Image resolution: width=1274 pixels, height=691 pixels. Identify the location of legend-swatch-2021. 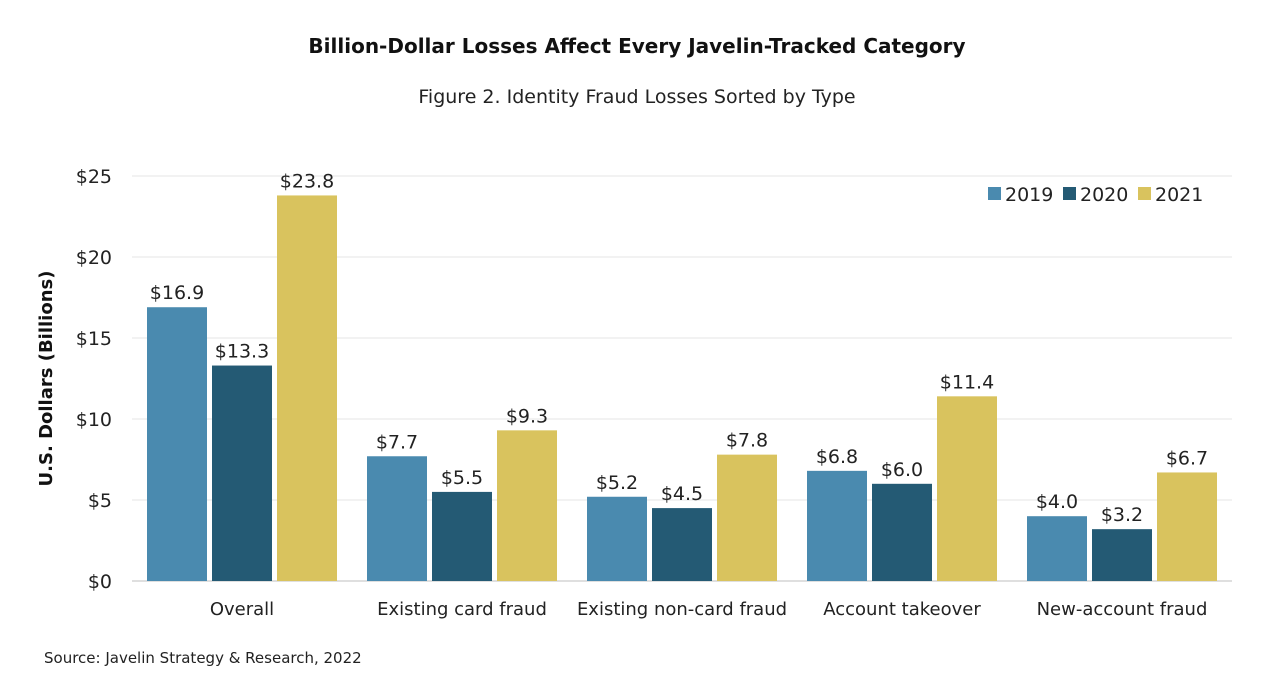
(1144, 193).